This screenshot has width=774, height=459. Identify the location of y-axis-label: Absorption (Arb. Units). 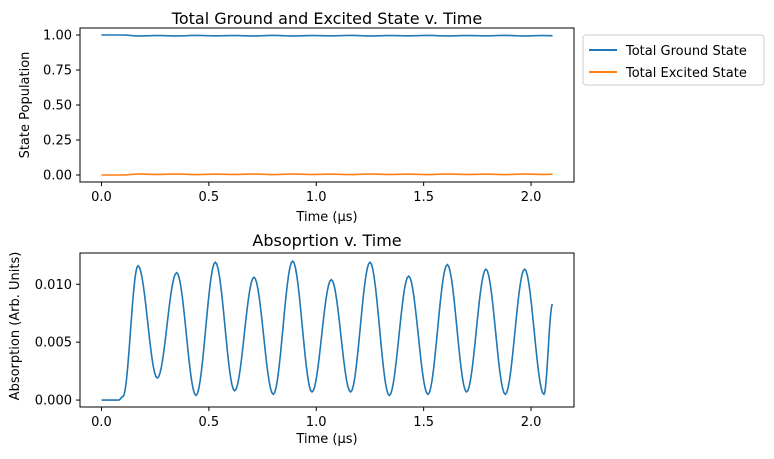
(15, 326).